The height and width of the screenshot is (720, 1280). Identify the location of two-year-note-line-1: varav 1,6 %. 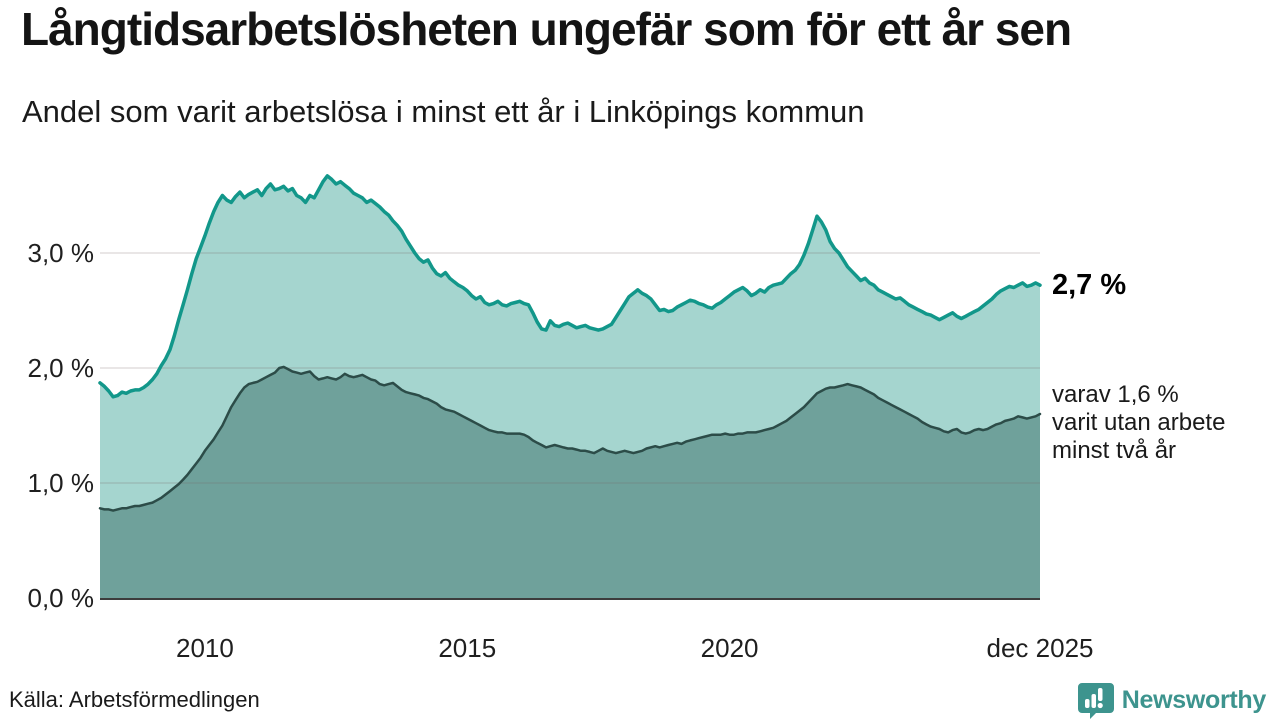
(1115, 394).